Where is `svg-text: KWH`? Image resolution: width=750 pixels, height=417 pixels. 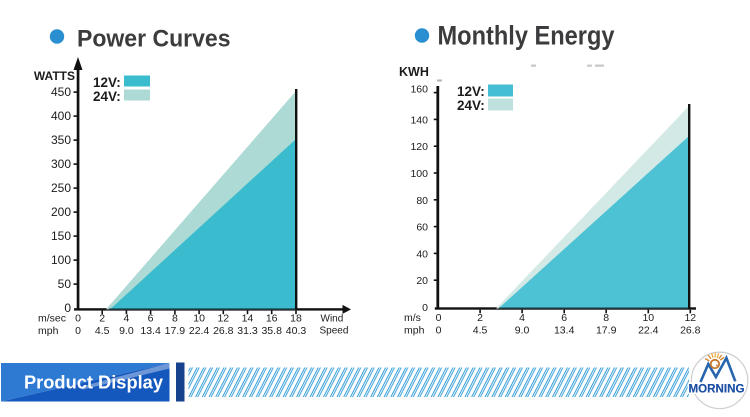 svg-text: KWH is located at coordinates (414, 72).